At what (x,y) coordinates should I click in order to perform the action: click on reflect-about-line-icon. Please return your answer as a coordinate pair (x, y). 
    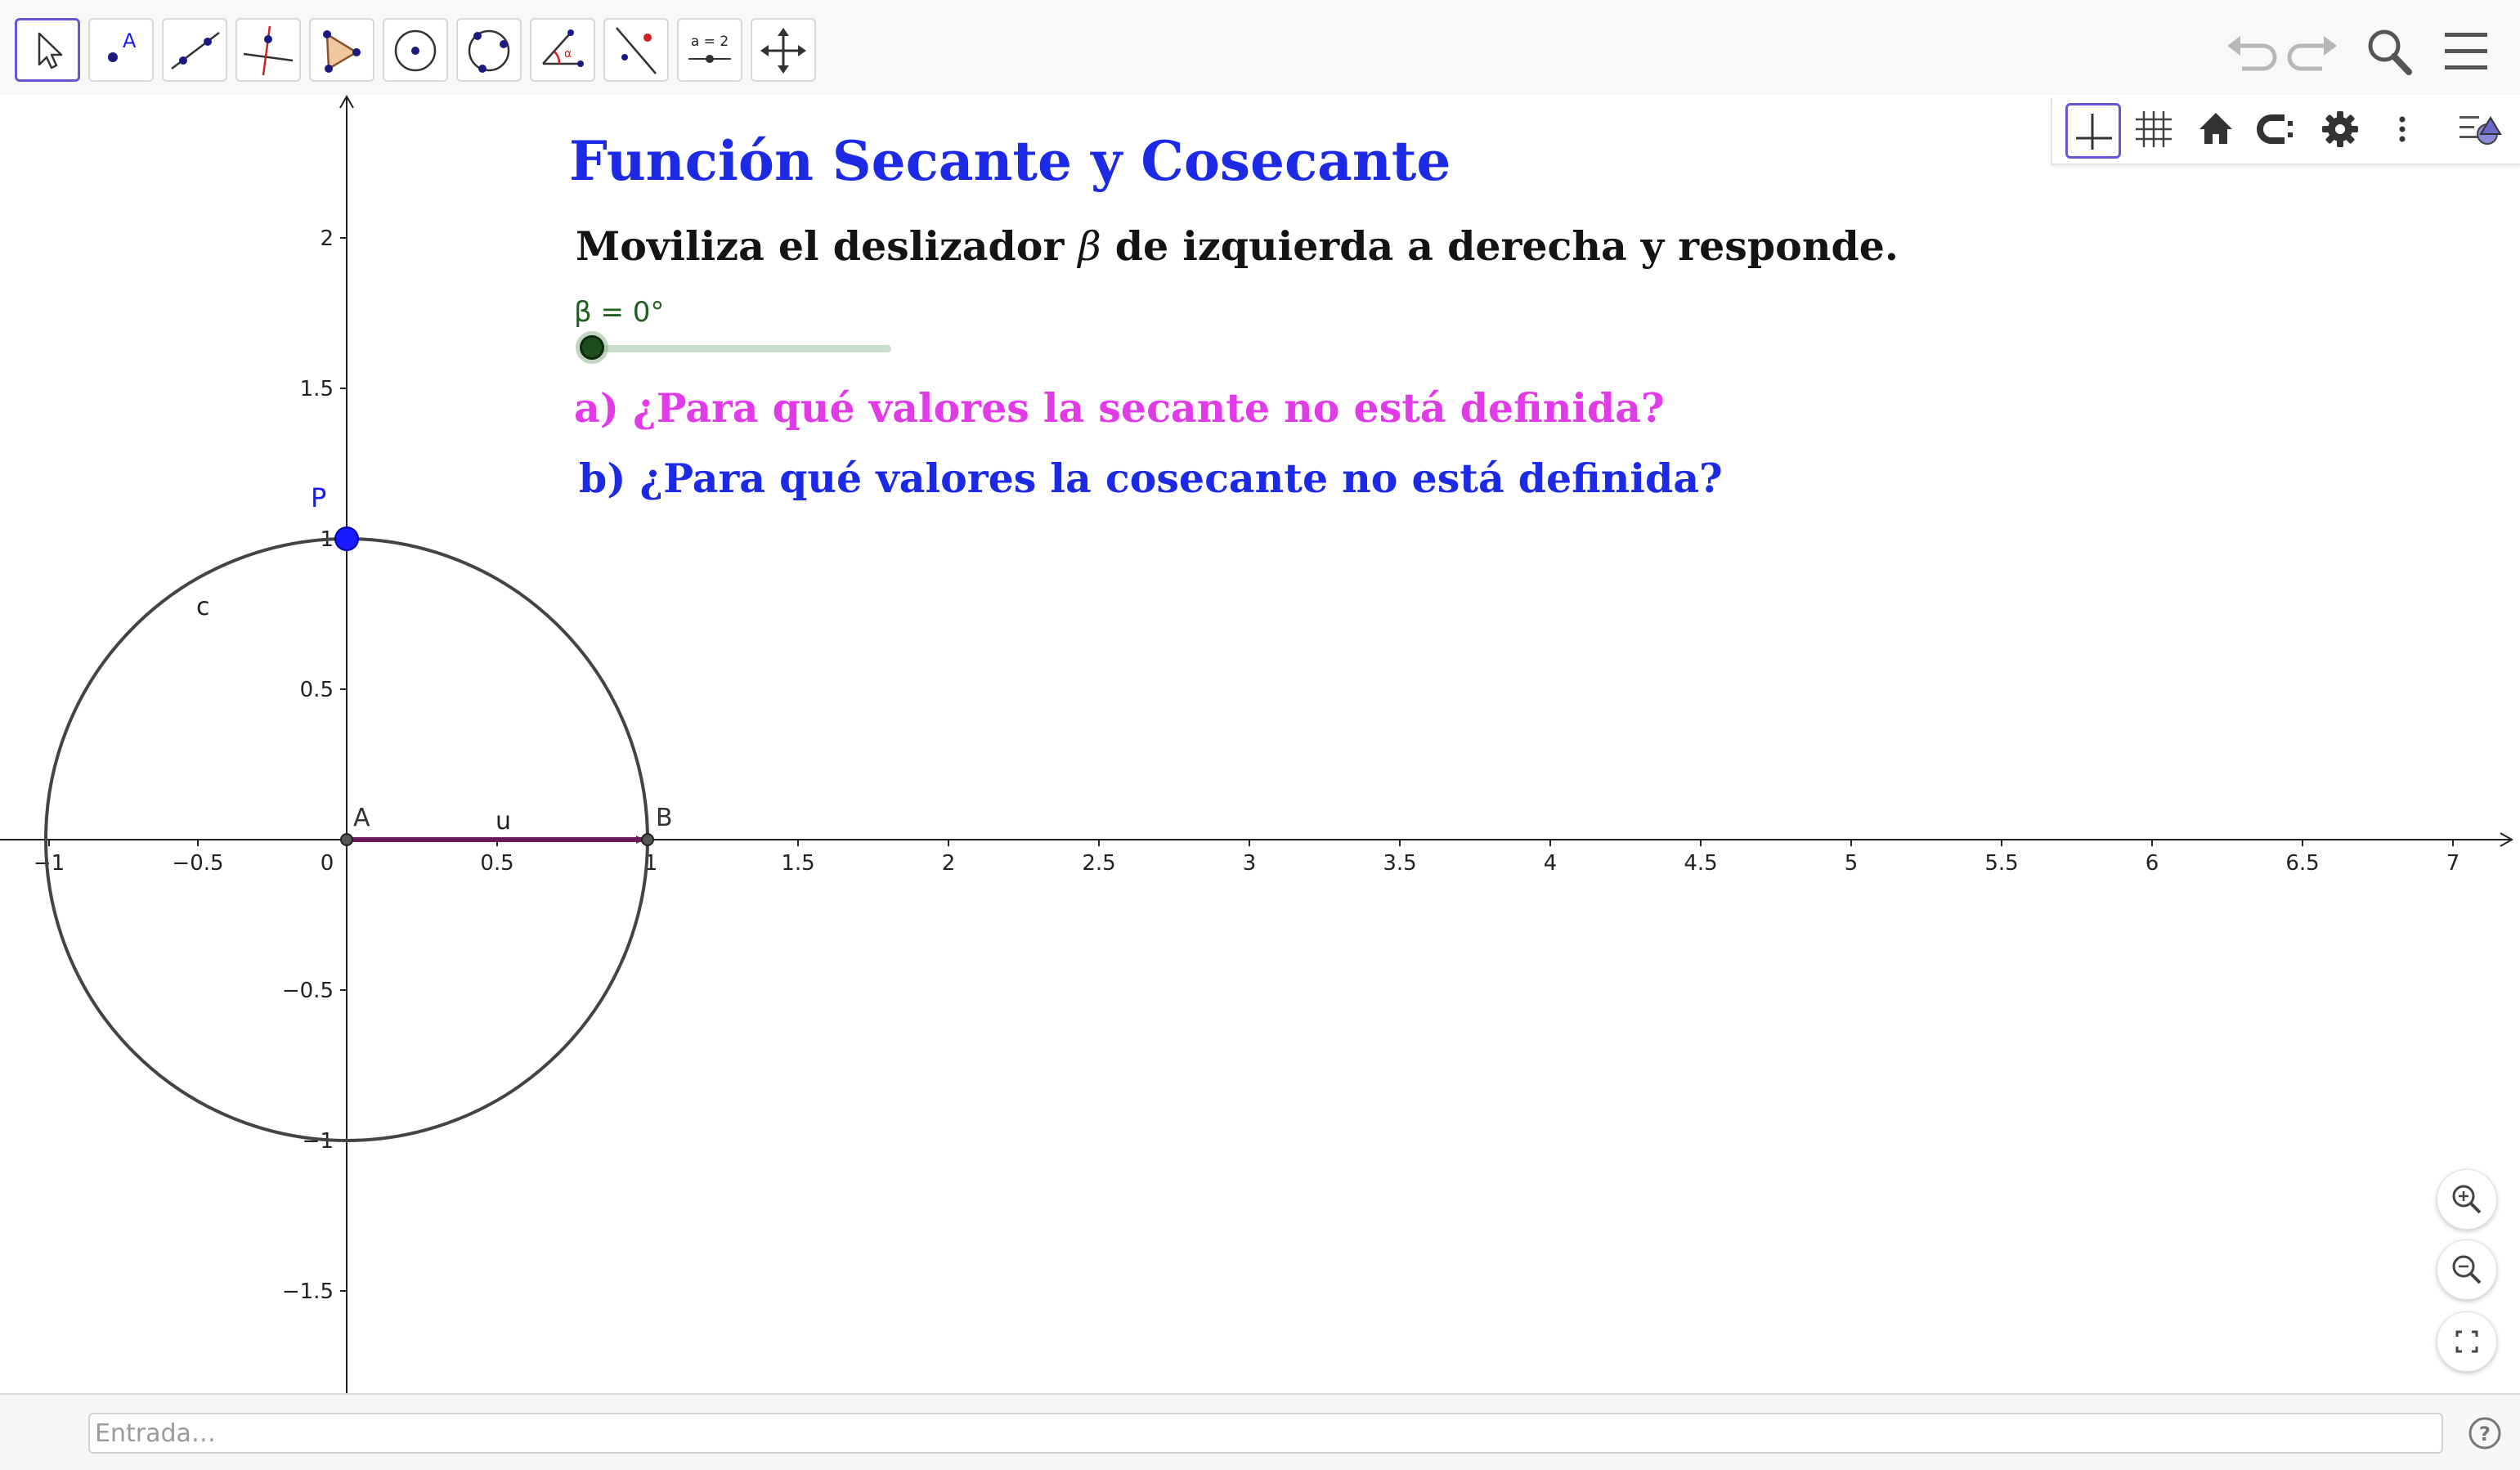
    Looking at the image, I should click on (636, 50).